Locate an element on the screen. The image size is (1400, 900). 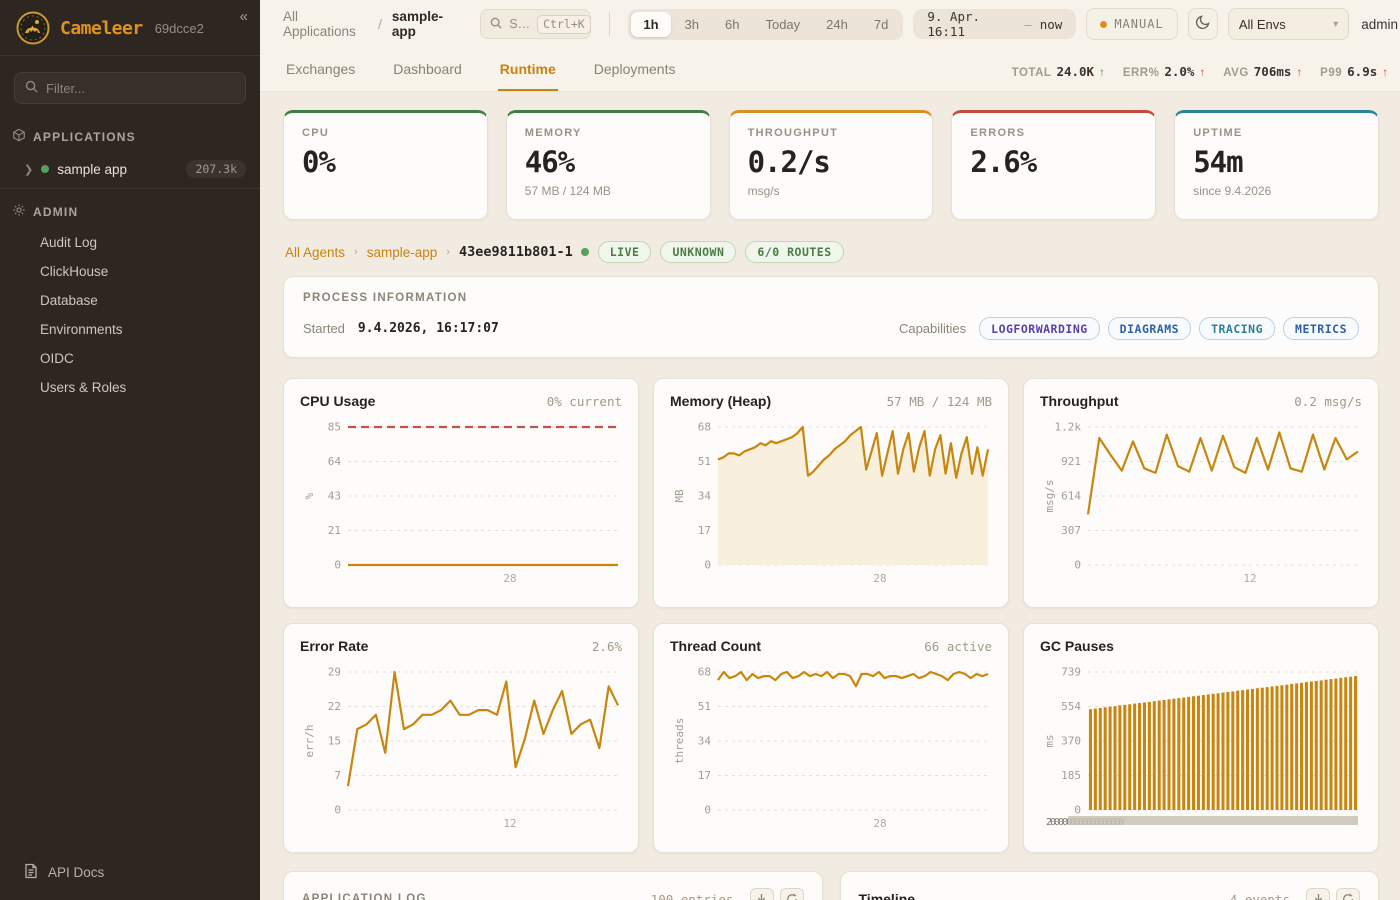
svg-text: 22 is located at coordinates (334, 706).